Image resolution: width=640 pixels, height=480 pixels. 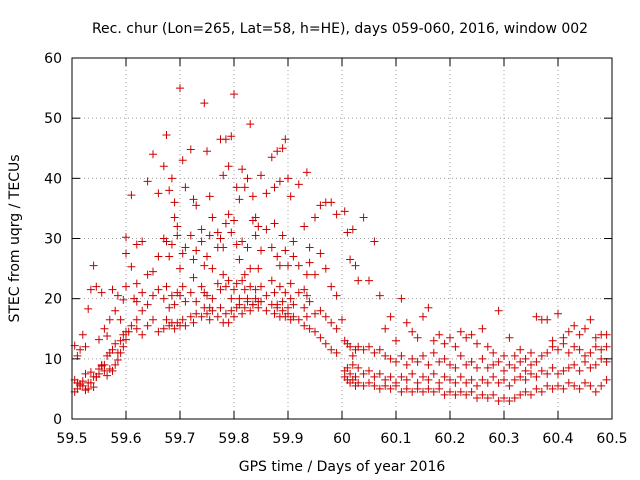 What do you see at coordinates (503, 439) in the screenshot?
I see `x-tick-label: 60.3` at bounding box center [503, 439].